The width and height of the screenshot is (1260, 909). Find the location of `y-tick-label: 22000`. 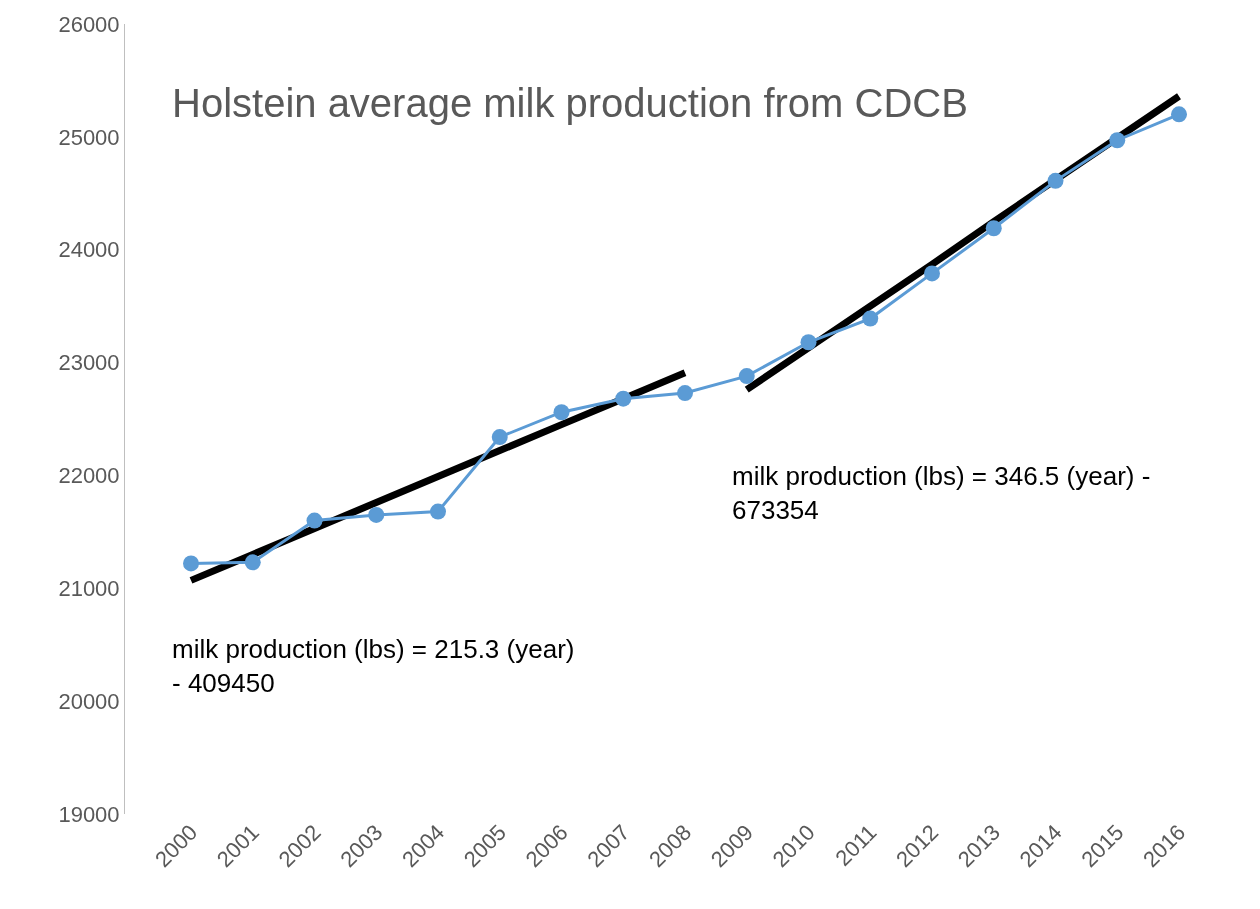

y-tick-label: 22000 is located at coordinates (89, 476).